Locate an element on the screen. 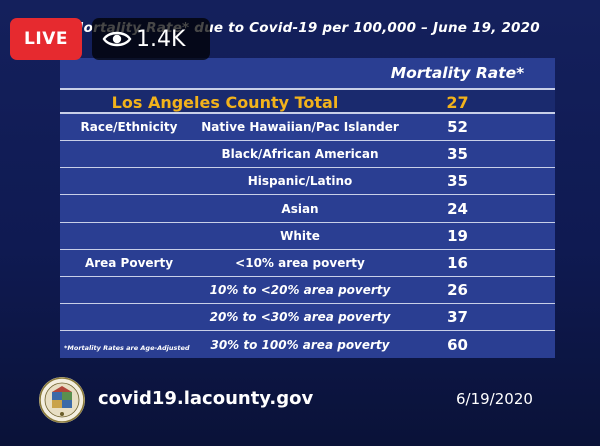  table-row: 10% to <20% area poverty 26 is located at coordinates (307, 291).